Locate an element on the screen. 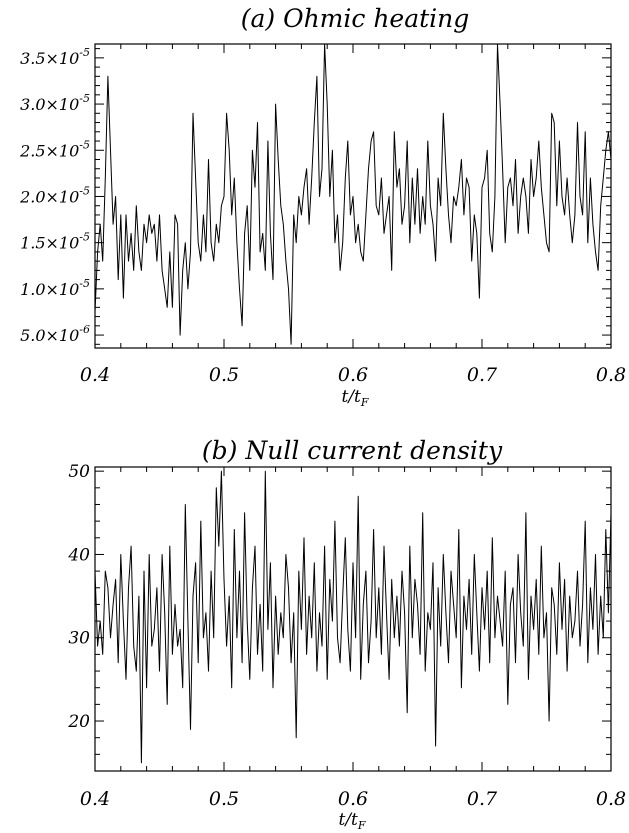 This screenshot has height=833, width=629. y-tick-label: 2.0×10⁻⁵ is located at coordinates (54, 195).